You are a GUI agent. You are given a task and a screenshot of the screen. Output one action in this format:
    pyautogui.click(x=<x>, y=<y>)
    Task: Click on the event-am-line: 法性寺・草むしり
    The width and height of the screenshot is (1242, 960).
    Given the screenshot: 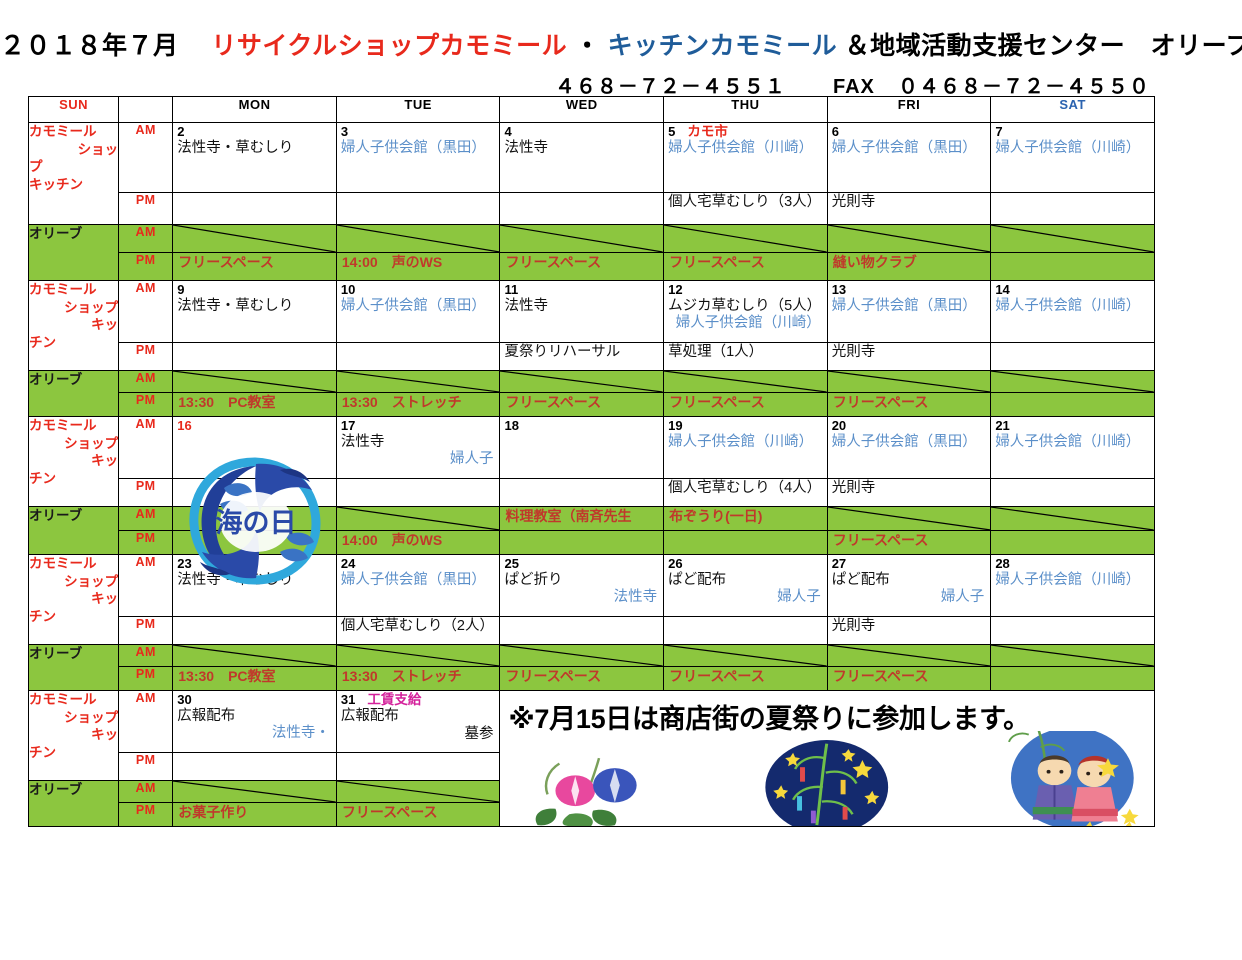 What is the action you would take?
    pyautogui.click(x=235, y=579)
    